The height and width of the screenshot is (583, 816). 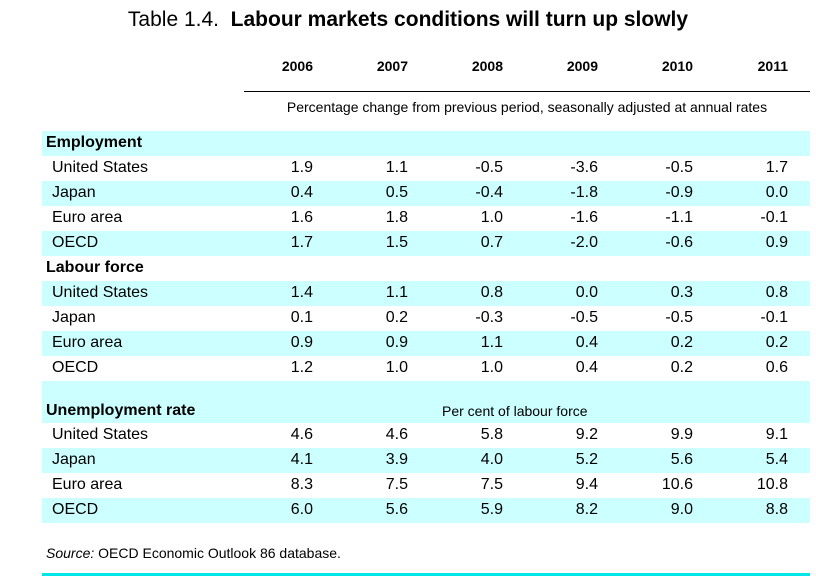 I want to click on cell: 8.8, so click(x=776, y=509).